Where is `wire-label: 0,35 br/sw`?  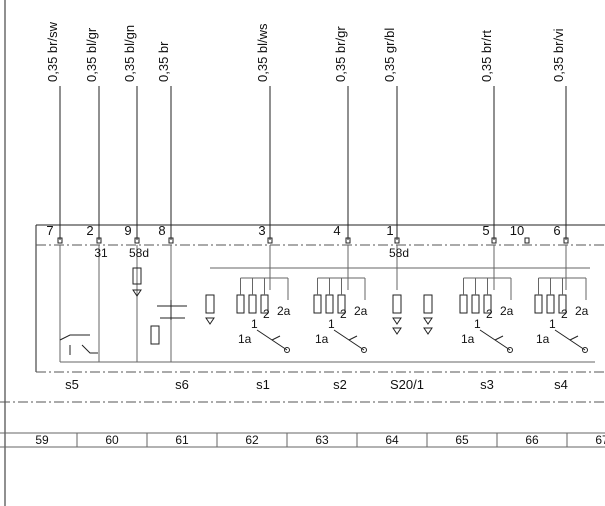
wire-label: 0,35 br/sw is located at coordinates (52, 51).